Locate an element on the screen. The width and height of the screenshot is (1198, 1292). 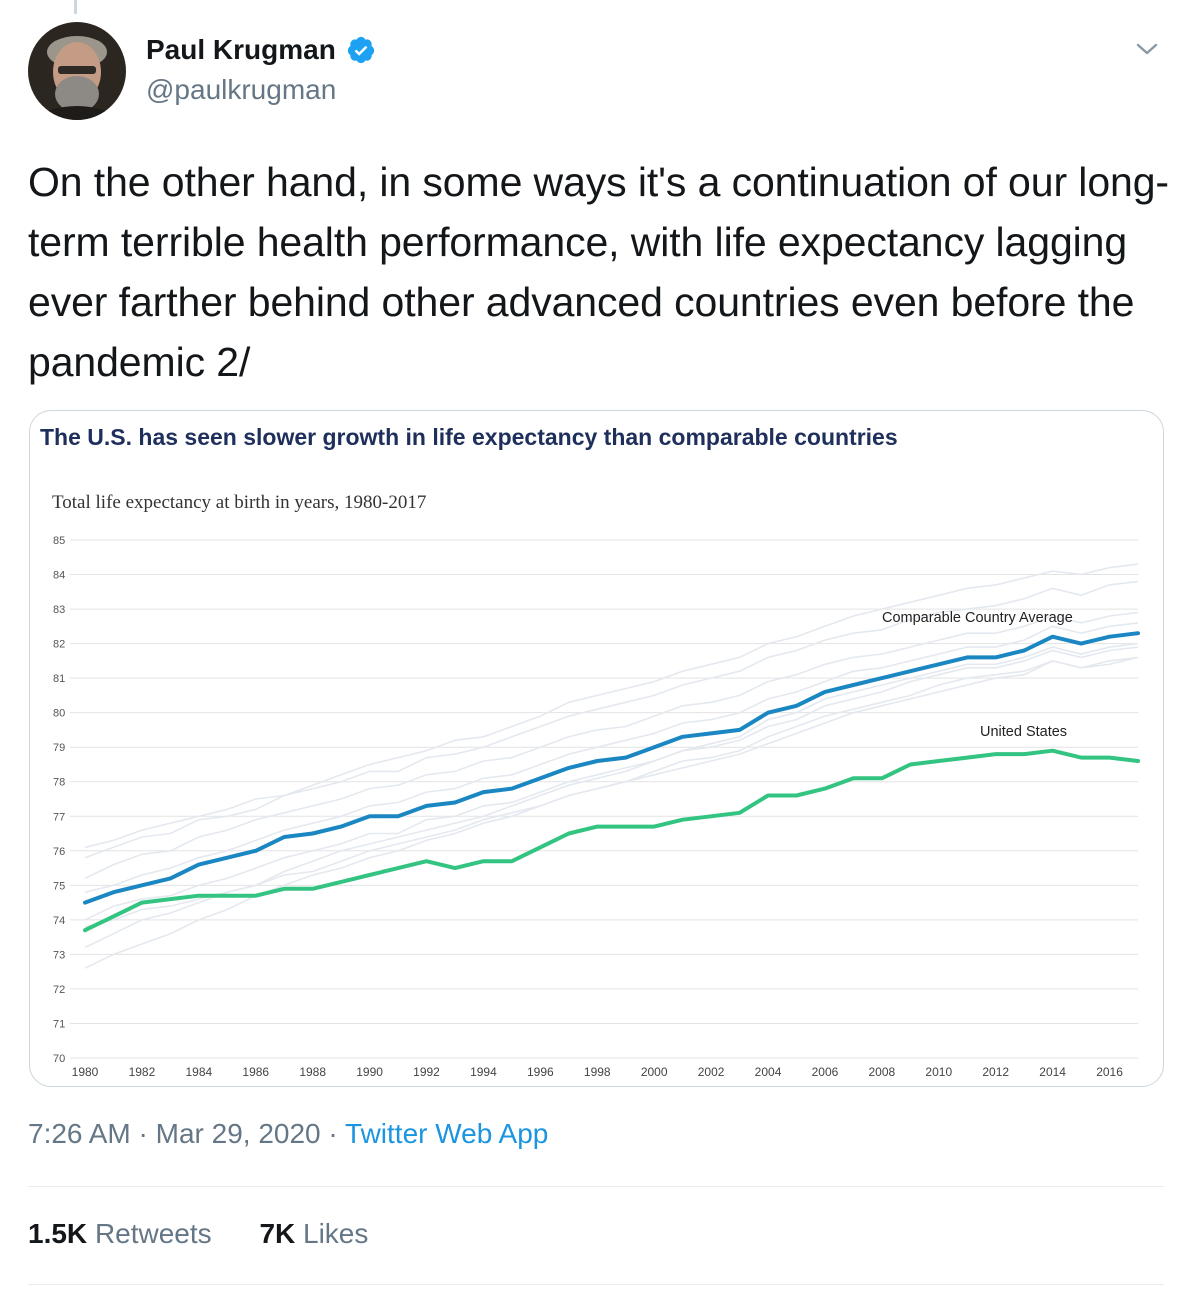
x-tick-label: 2012 is located at coordinates (995, 1072).